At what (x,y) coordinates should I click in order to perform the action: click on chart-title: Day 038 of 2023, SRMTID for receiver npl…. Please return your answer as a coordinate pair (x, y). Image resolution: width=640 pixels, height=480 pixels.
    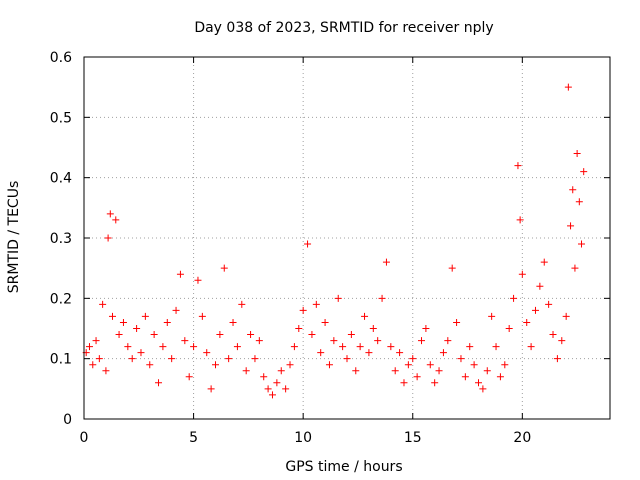
    Looking at the image, I should click on (343, 28).